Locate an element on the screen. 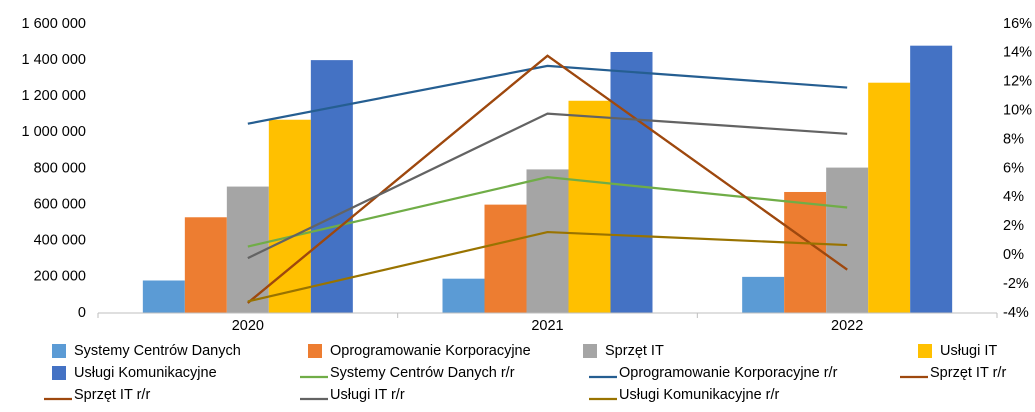 This screenshot has height=412, width=1035. legend-label: Systemy Centrów Danych is located at coordinates (157, 351).